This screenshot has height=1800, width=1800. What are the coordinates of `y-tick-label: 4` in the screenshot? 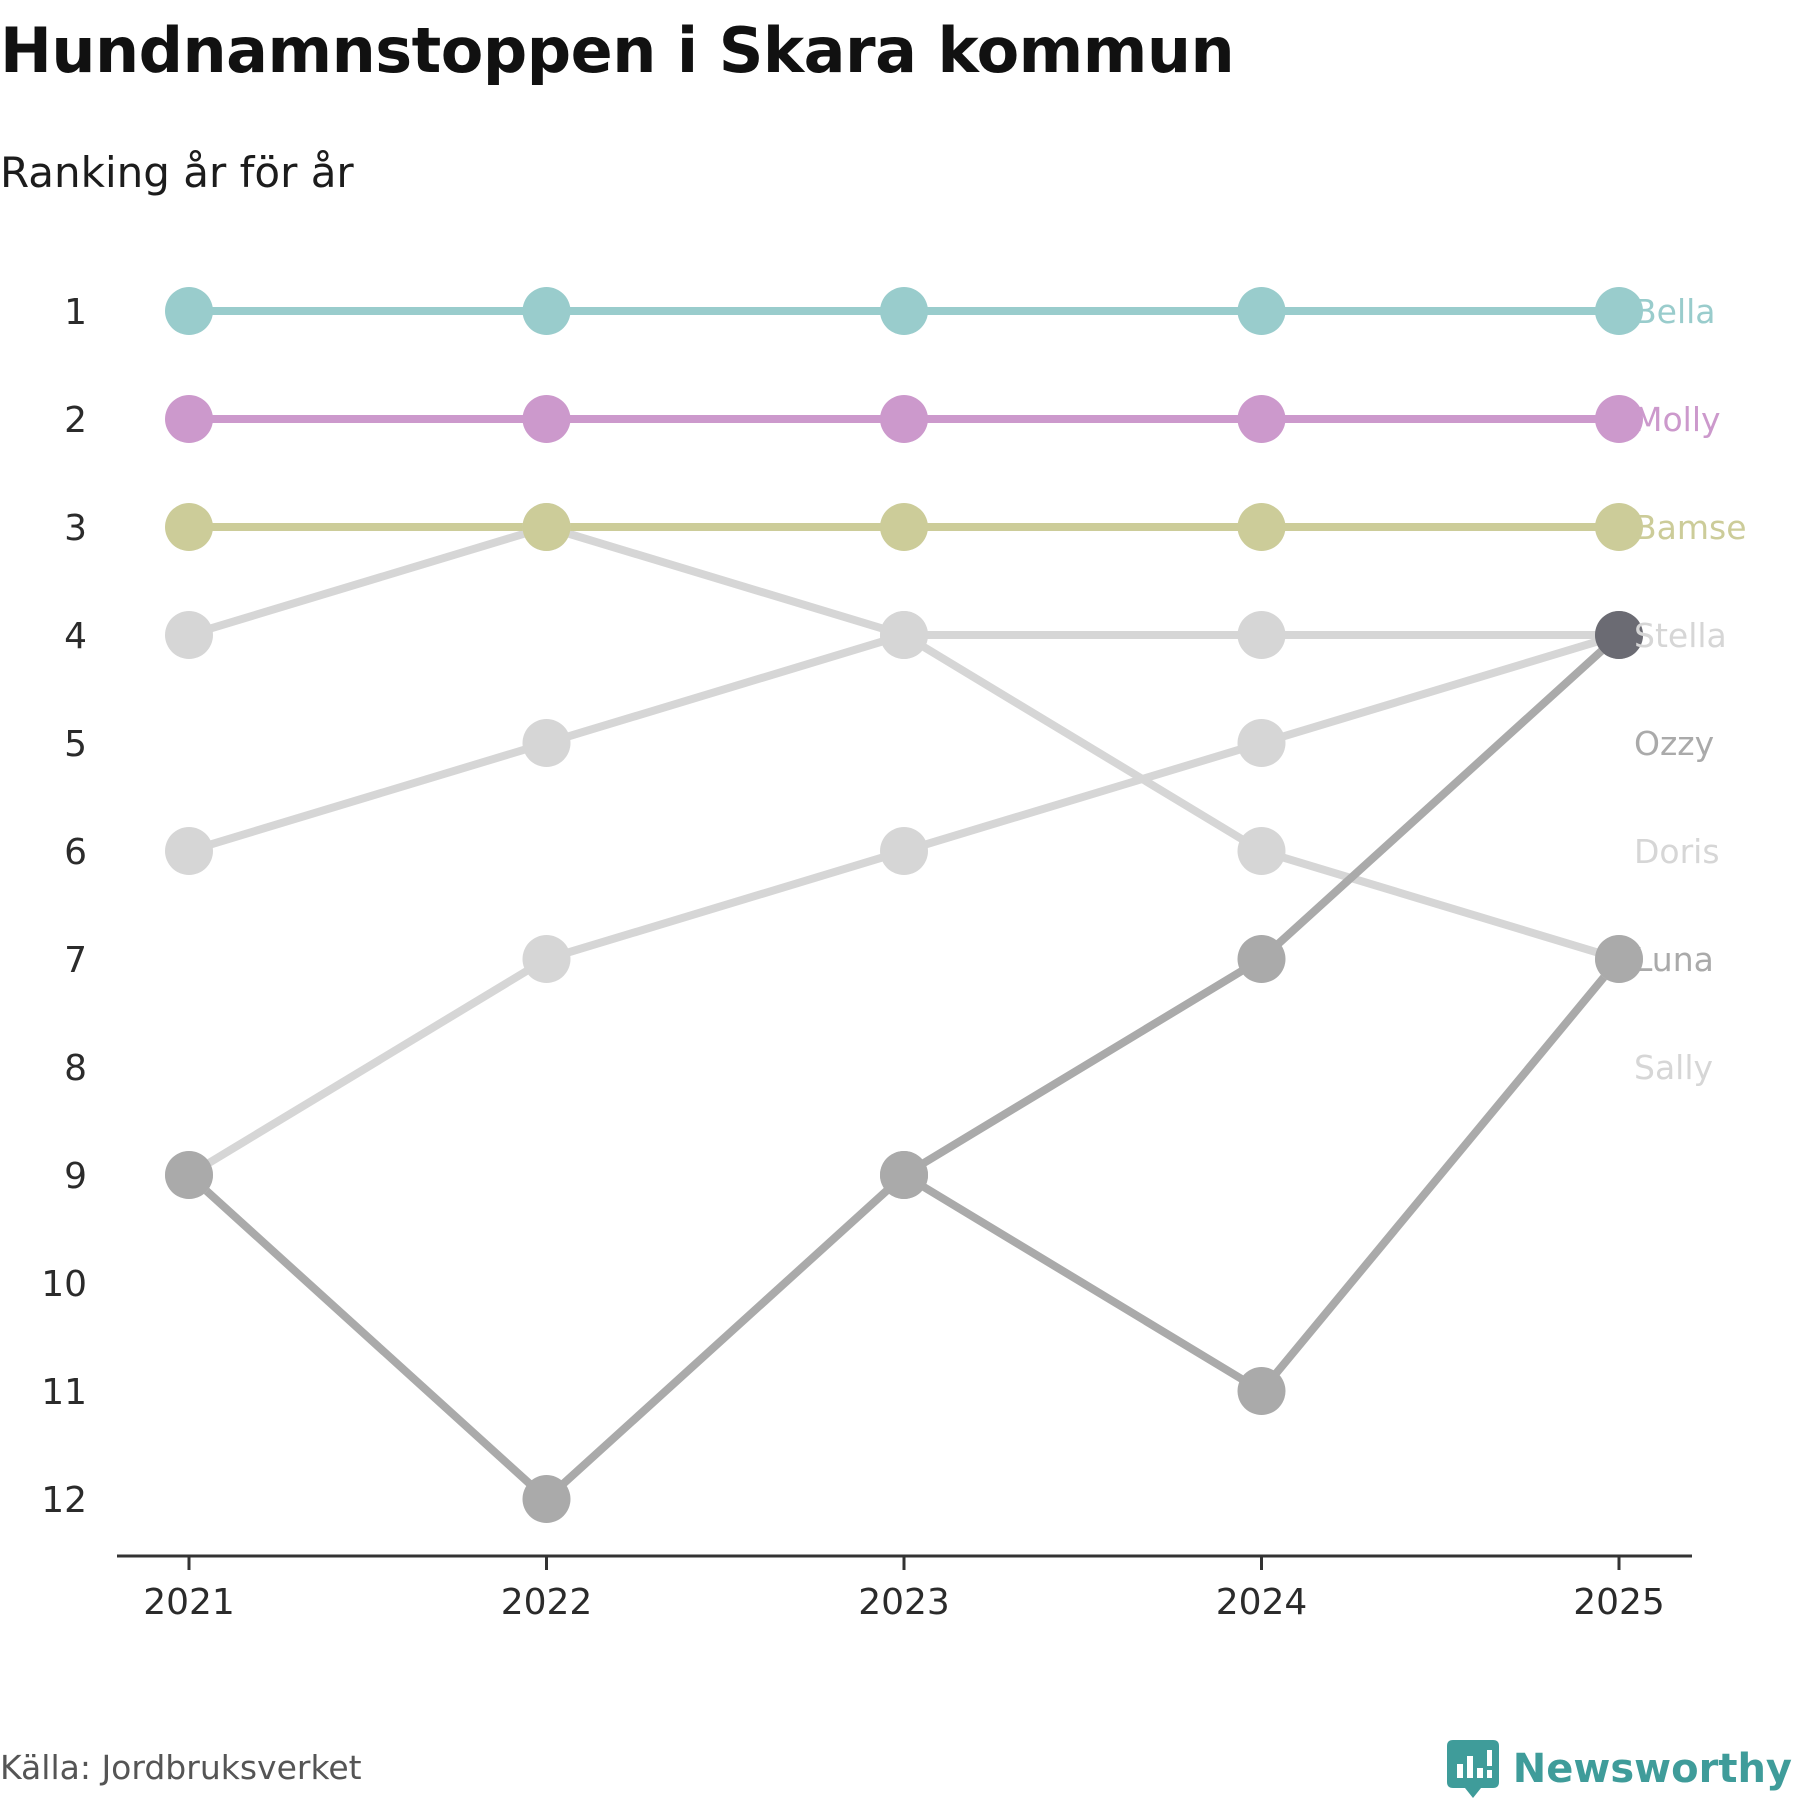 It's located at (75, 636).